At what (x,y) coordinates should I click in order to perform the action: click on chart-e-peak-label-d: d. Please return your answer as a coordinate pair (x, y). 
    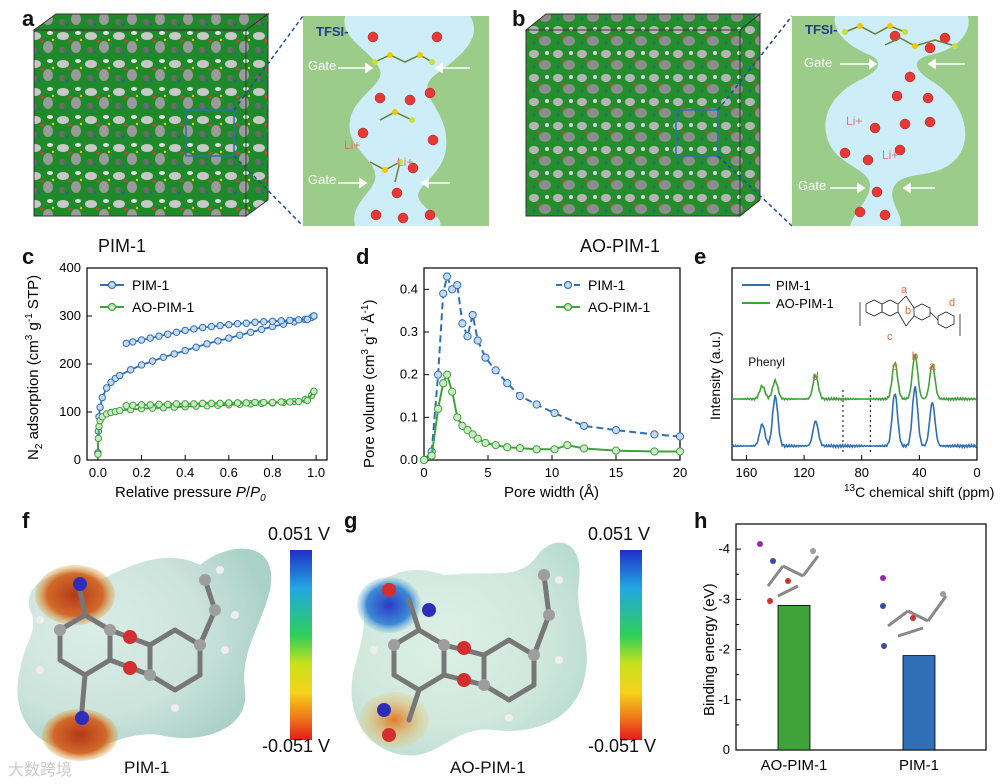
    Looking at the image, I should click on (815, 376).